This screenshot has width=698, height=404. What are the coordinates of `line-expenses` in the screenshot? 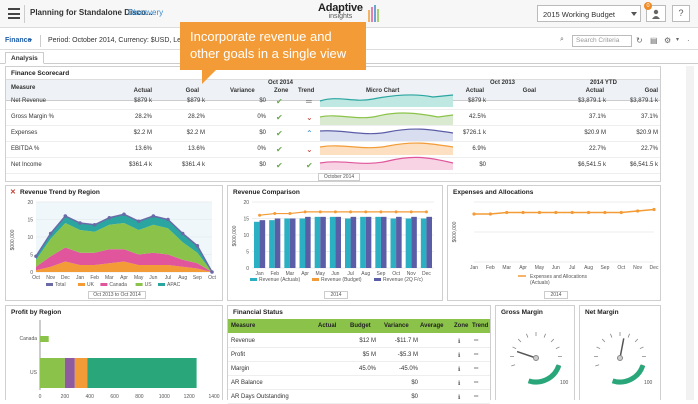 It's located at (564, 212).